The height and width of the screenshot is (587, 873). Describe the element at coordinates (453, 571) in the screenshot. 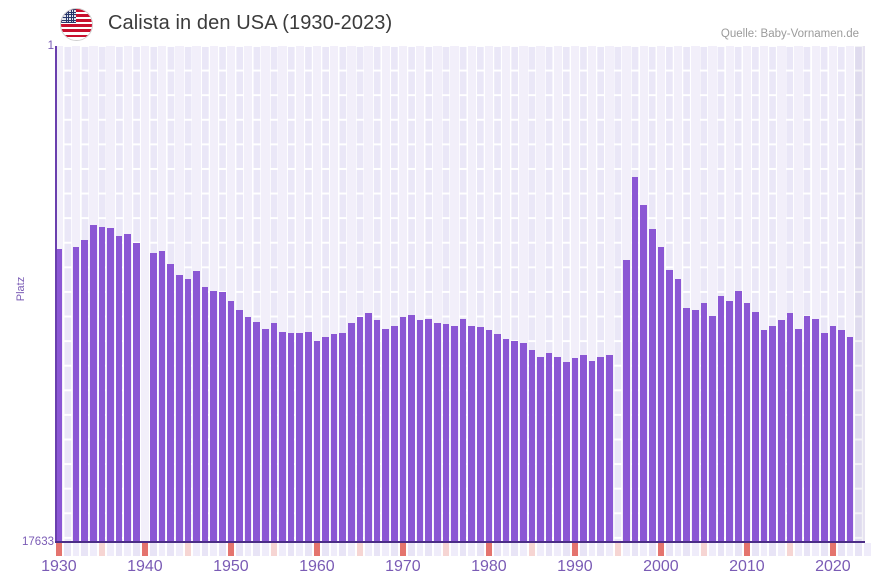

I see `x-axis-labels: 1930 1940 1950 1960 1970 1980 1990 2000 2010 2020` at that location.